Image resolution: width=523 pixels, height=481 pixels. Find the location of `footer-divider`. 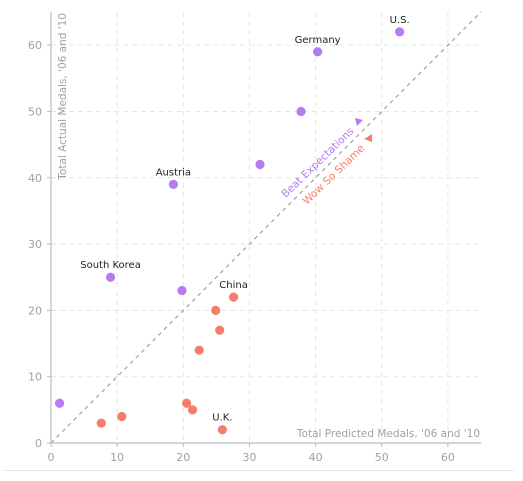

footer-divider is located at coordinates (259, 470).